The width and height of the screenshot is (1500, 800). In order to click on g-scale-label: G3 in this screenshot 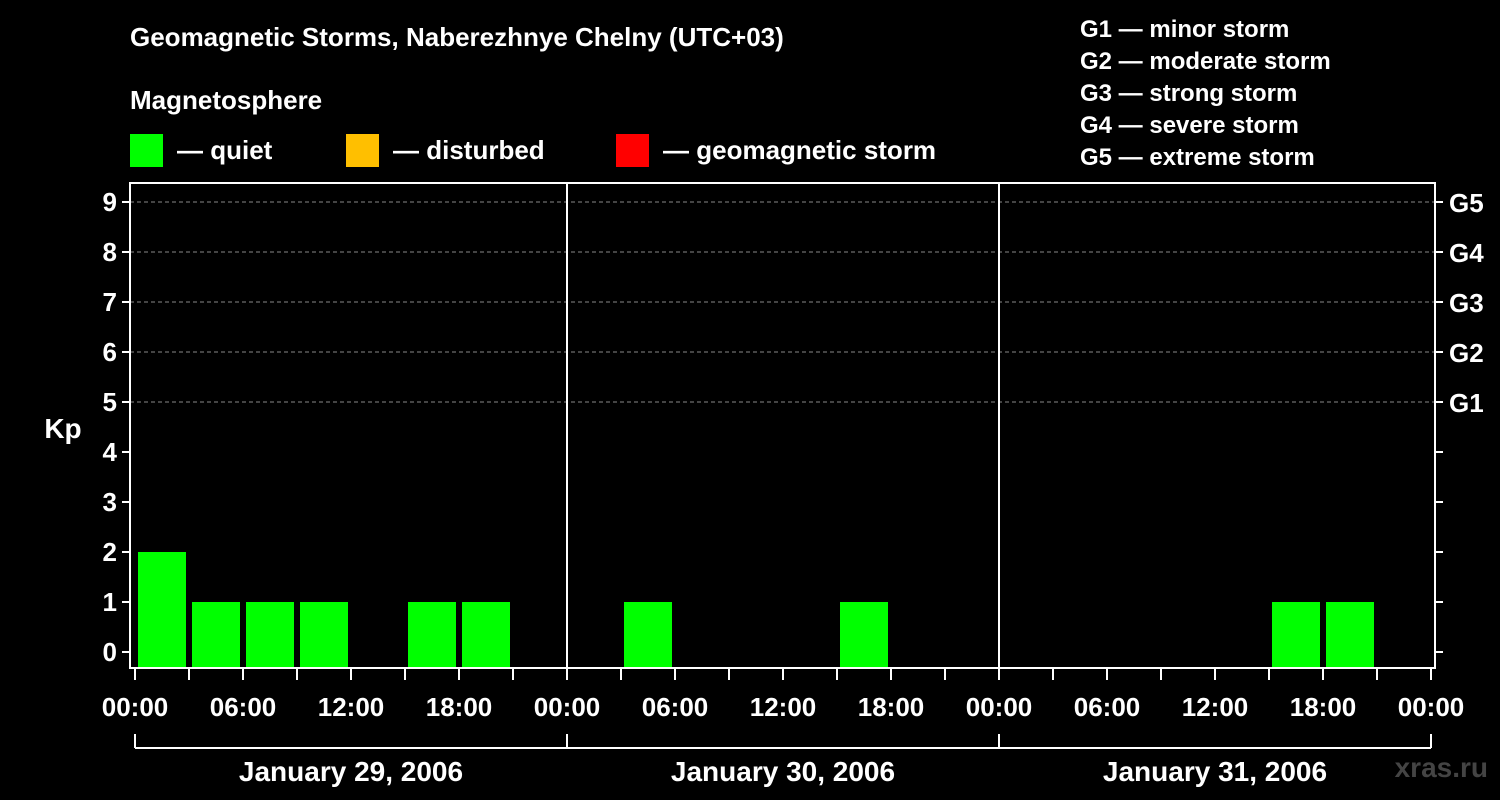, I will do `click(1466, 303)`.